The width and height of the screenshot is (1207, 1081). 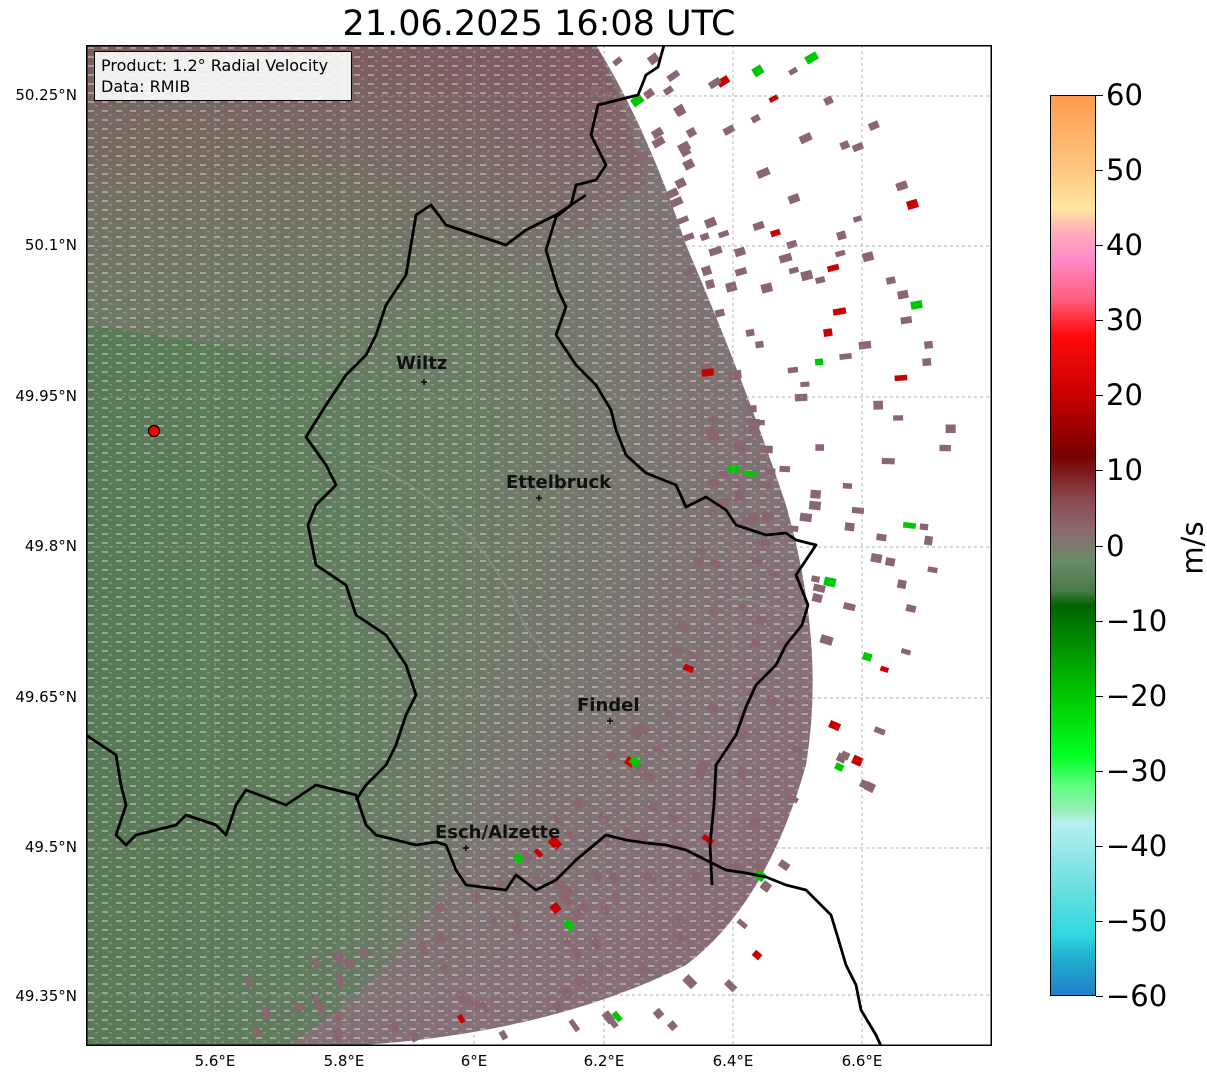 What do you see at coordinates (1191, 548) in the screenshot?
I see `colorbar-unit-label: m/s` at bounding box center [1191, 548].